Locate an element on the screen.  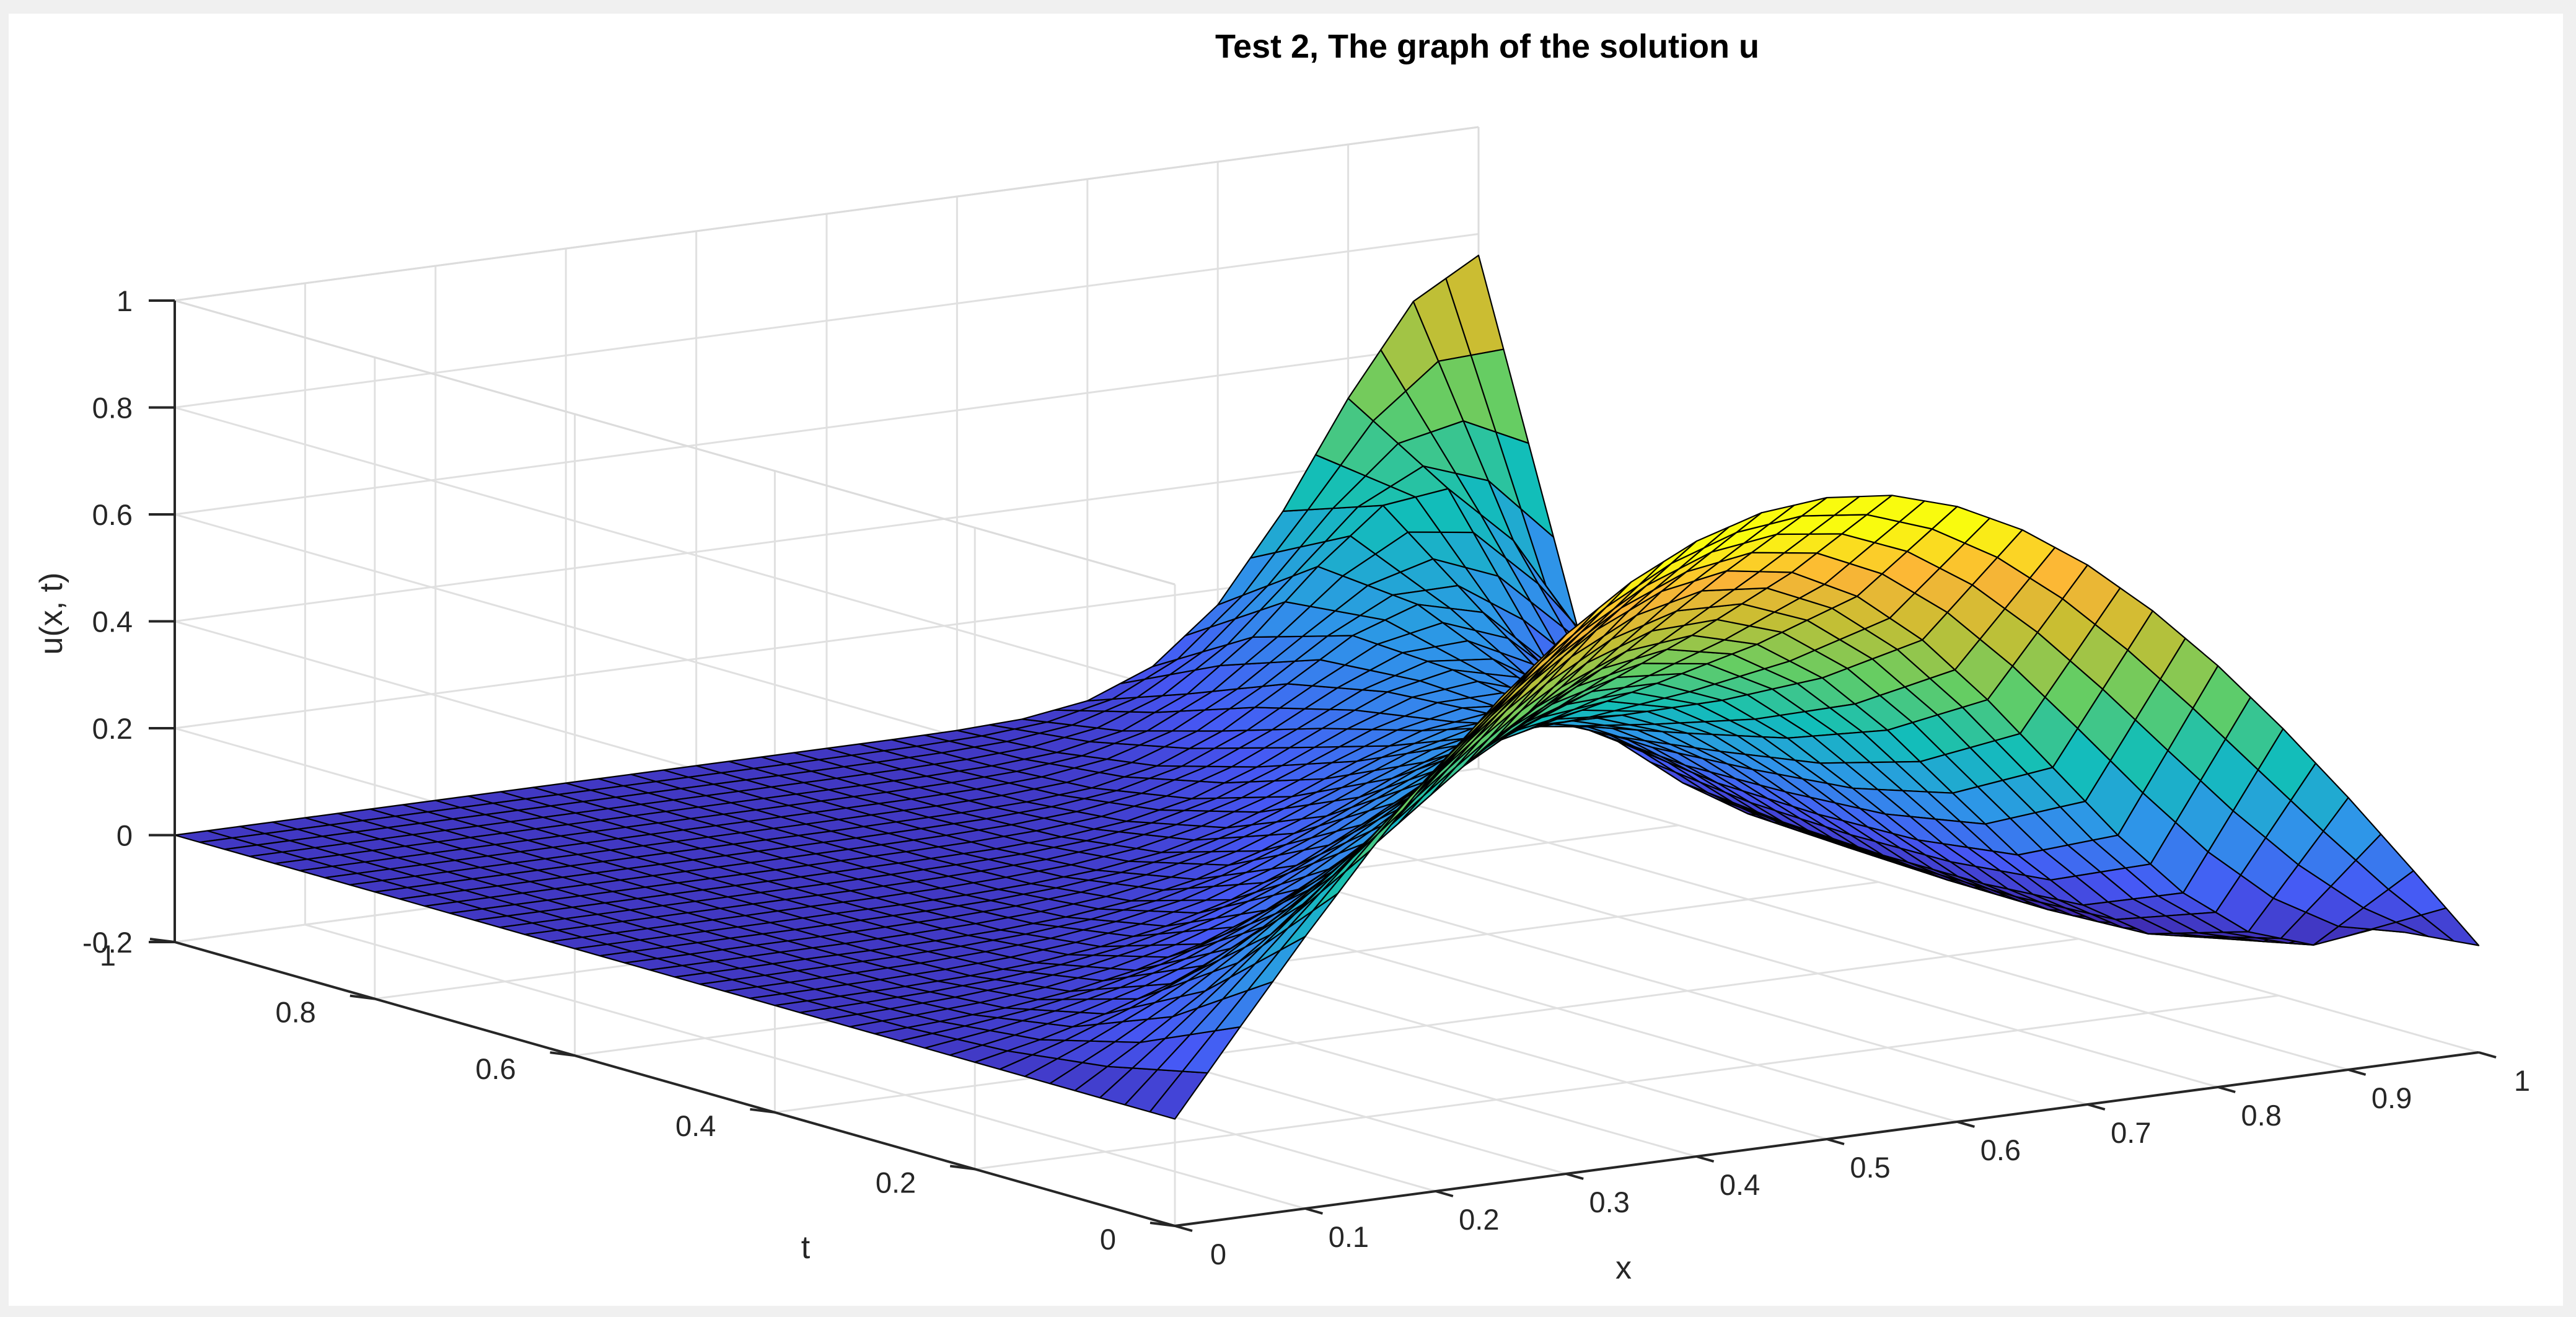
z-tick-label: 0.6 is located at coordinates (113, 514).